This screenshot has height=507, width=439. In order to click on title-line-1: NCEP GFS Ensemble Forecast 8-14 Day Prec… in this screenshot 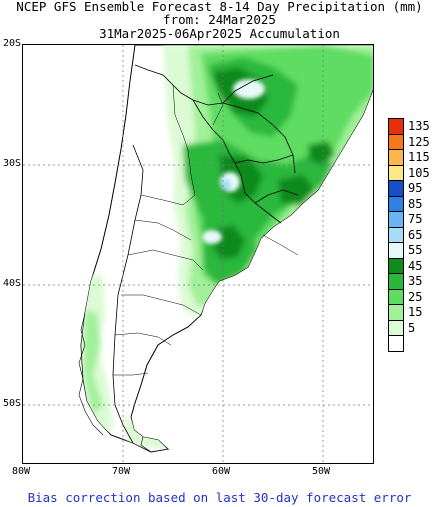, I will do `click(219, 7)`.